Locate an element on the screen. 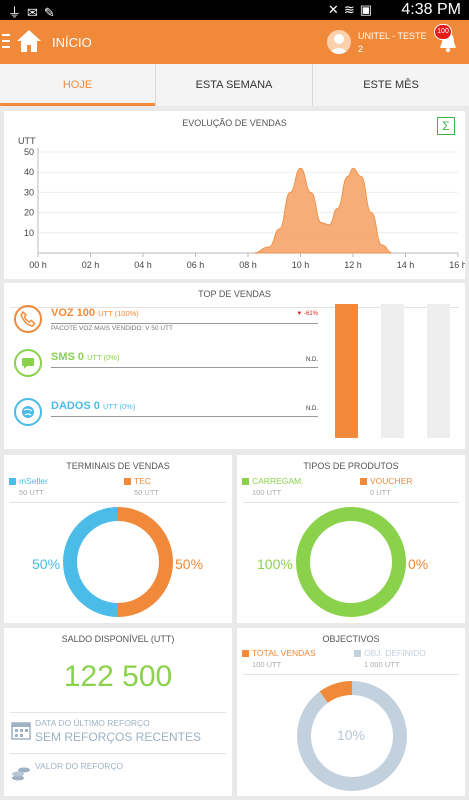 This screenshot has width=469, height=800. page-title: INÍCIO is located at coordinates (72, 42).